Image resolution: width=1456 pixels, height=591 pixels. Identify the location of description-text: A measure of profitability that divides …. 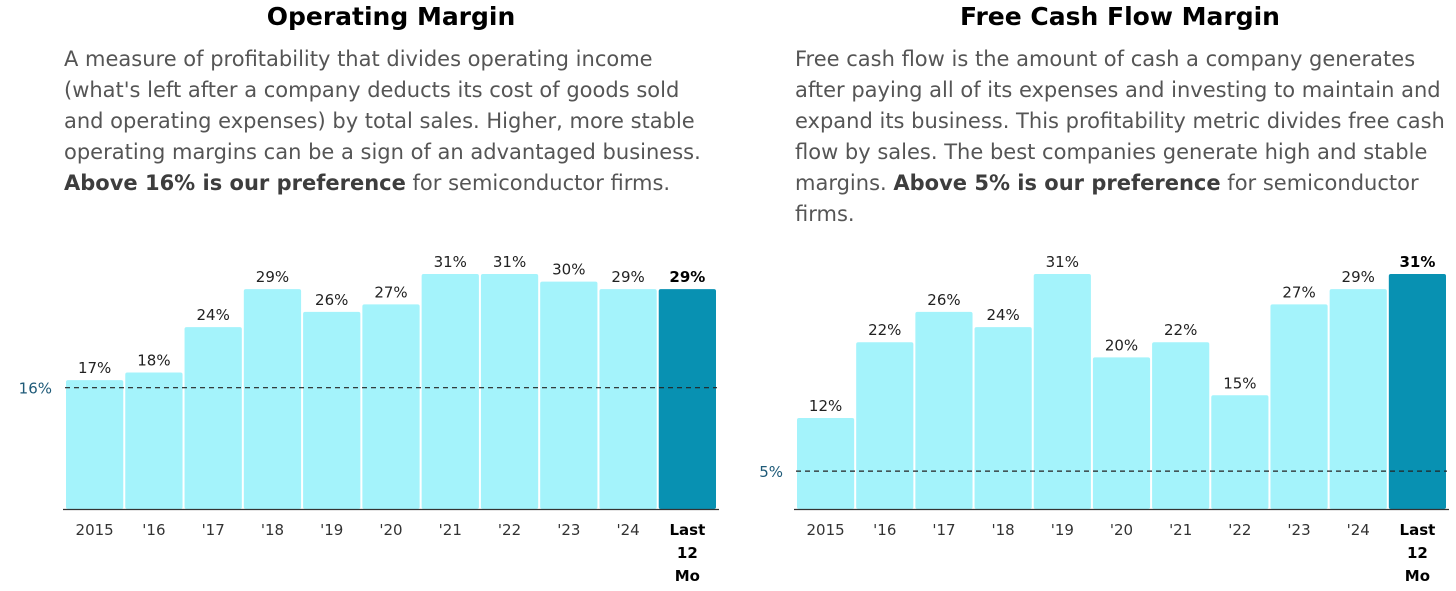
(382, 105).